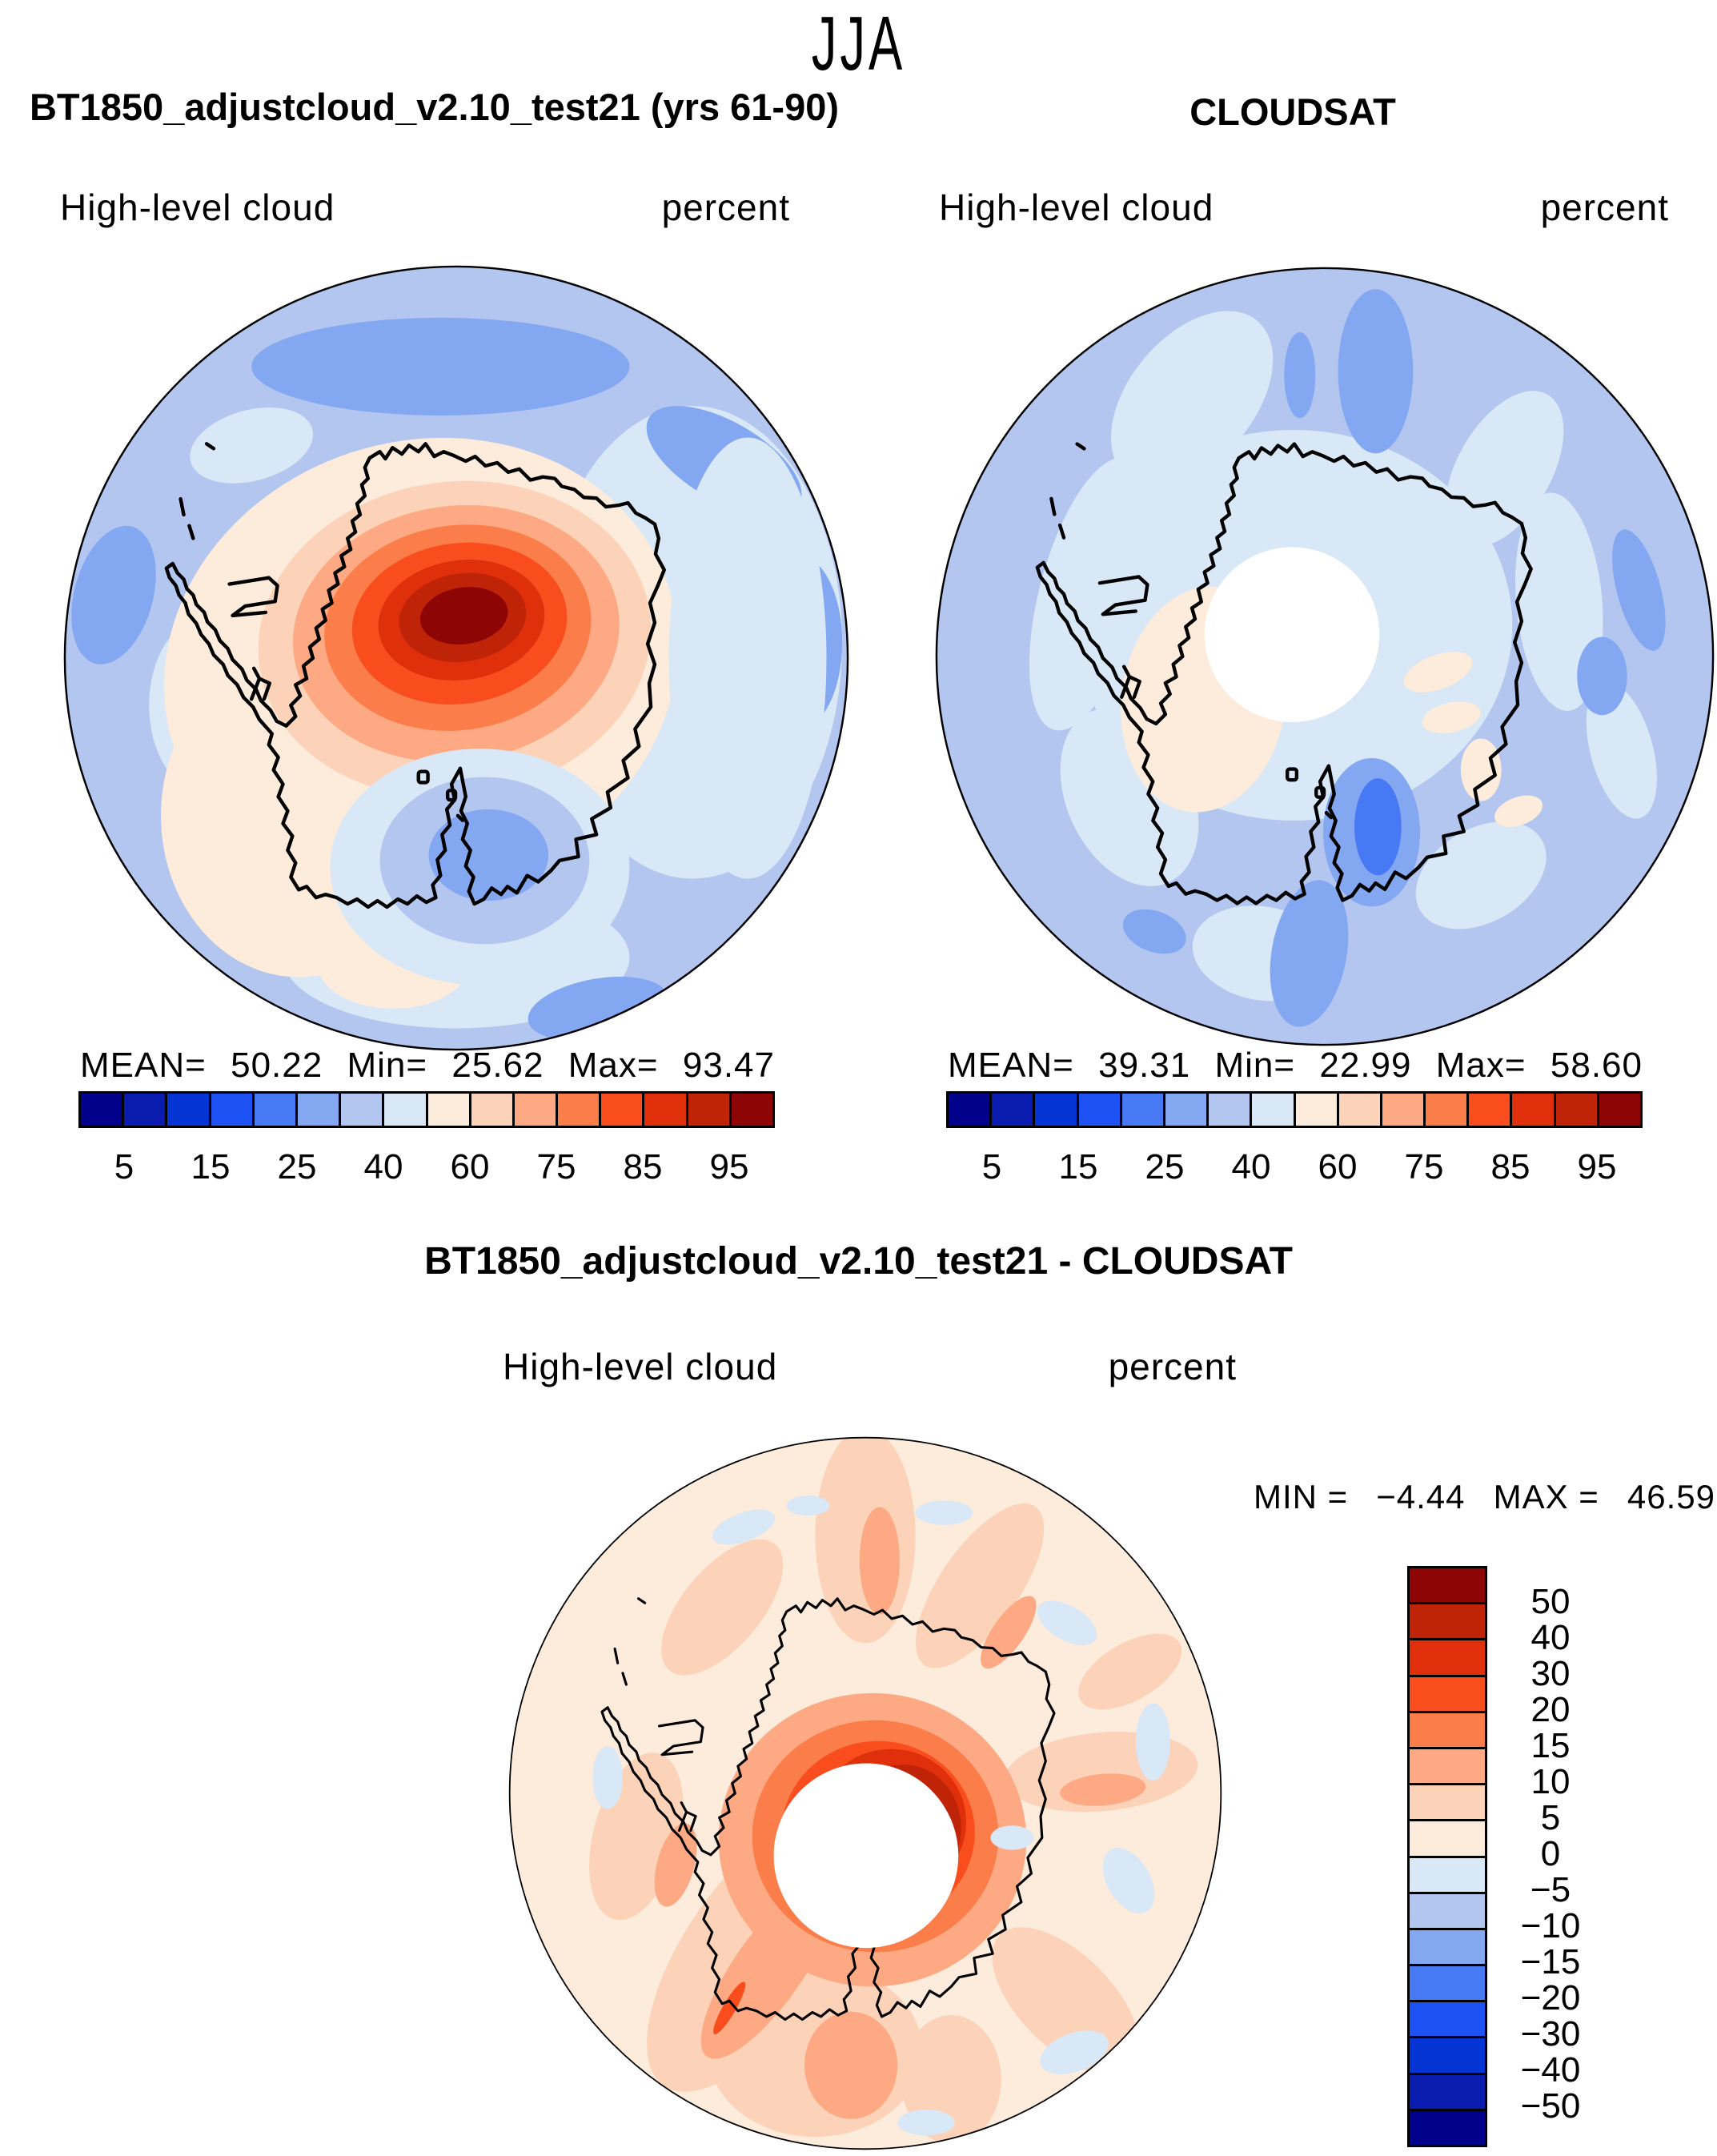  I want to click on colorbar-tick-label: 50, so click(1550, 1601).